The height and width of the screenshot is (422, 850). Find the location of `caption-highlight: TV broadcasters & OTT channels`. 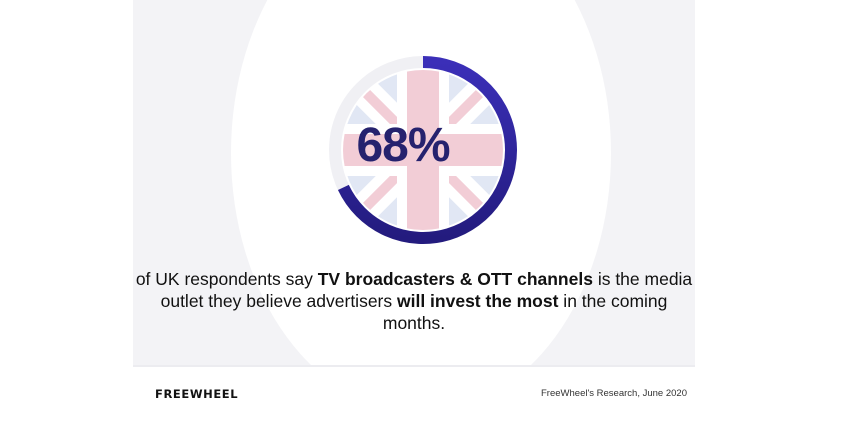

caption-highlight: TV broadcasters & OTT channels is located at coordinates (455, 279).